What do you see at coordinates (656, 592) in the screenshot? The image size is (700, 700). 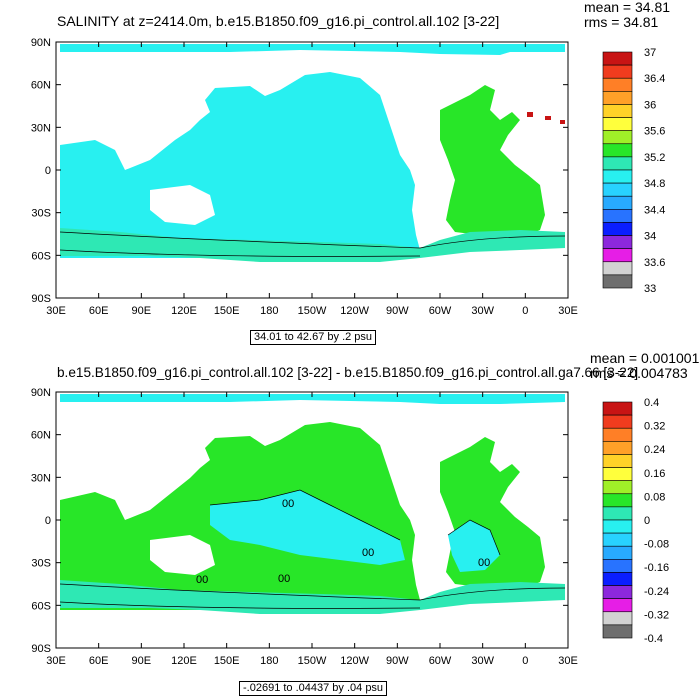 I see `colorbar-label: -0.24` at bounding box center [656, 592].